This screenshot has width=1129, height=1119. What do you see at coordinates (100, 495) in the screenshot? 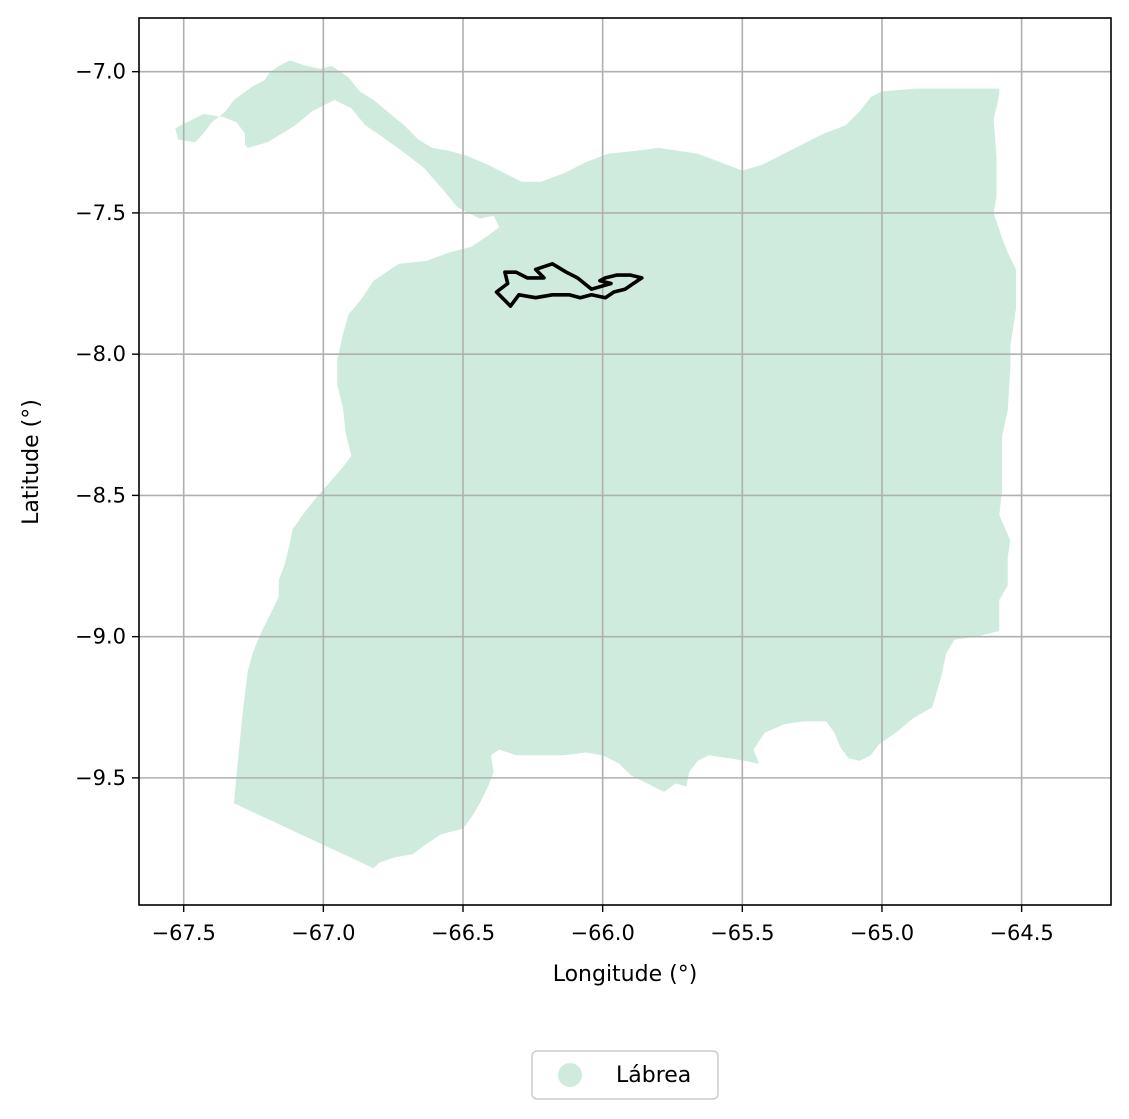
I see `y-tick-label: −8.5` at bounding box center [100, 495].